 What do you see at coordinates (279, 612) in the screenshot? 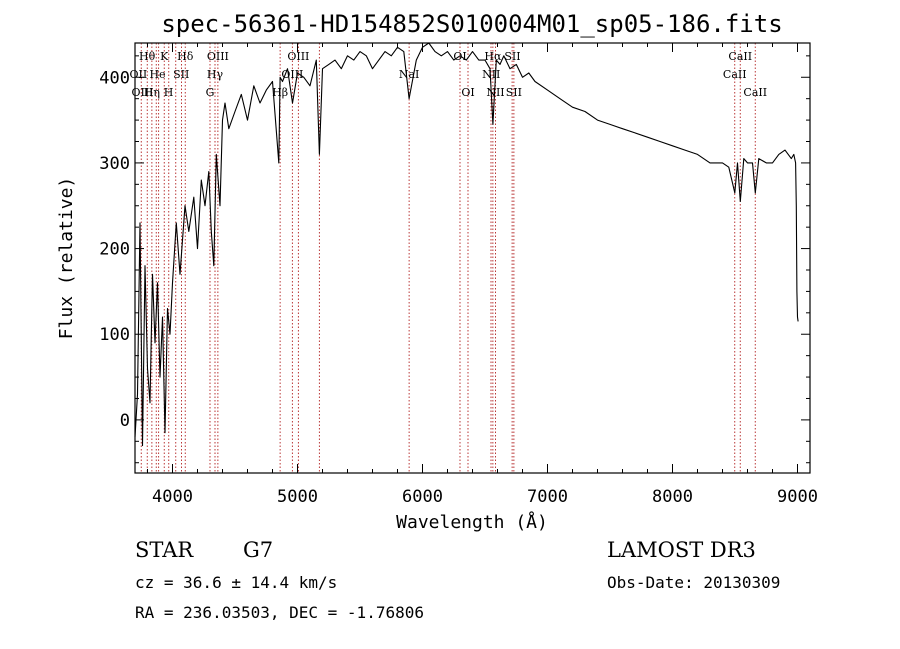
I see `coordinates: RA = 236.03503, DEC = -1.76806` at bounding box center [279, 612].